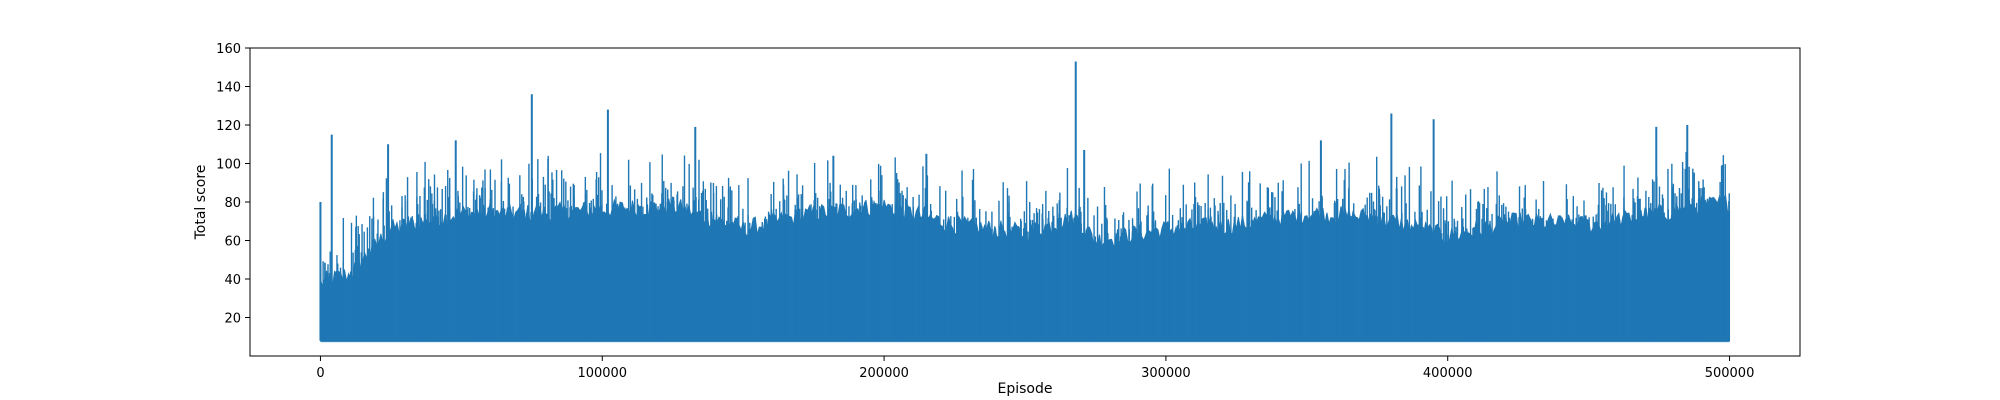  What do you see at coordinates (1730, 373) in the screenshot?
I see `x-tick-label: 500000` at bounding box center [1730, 373].